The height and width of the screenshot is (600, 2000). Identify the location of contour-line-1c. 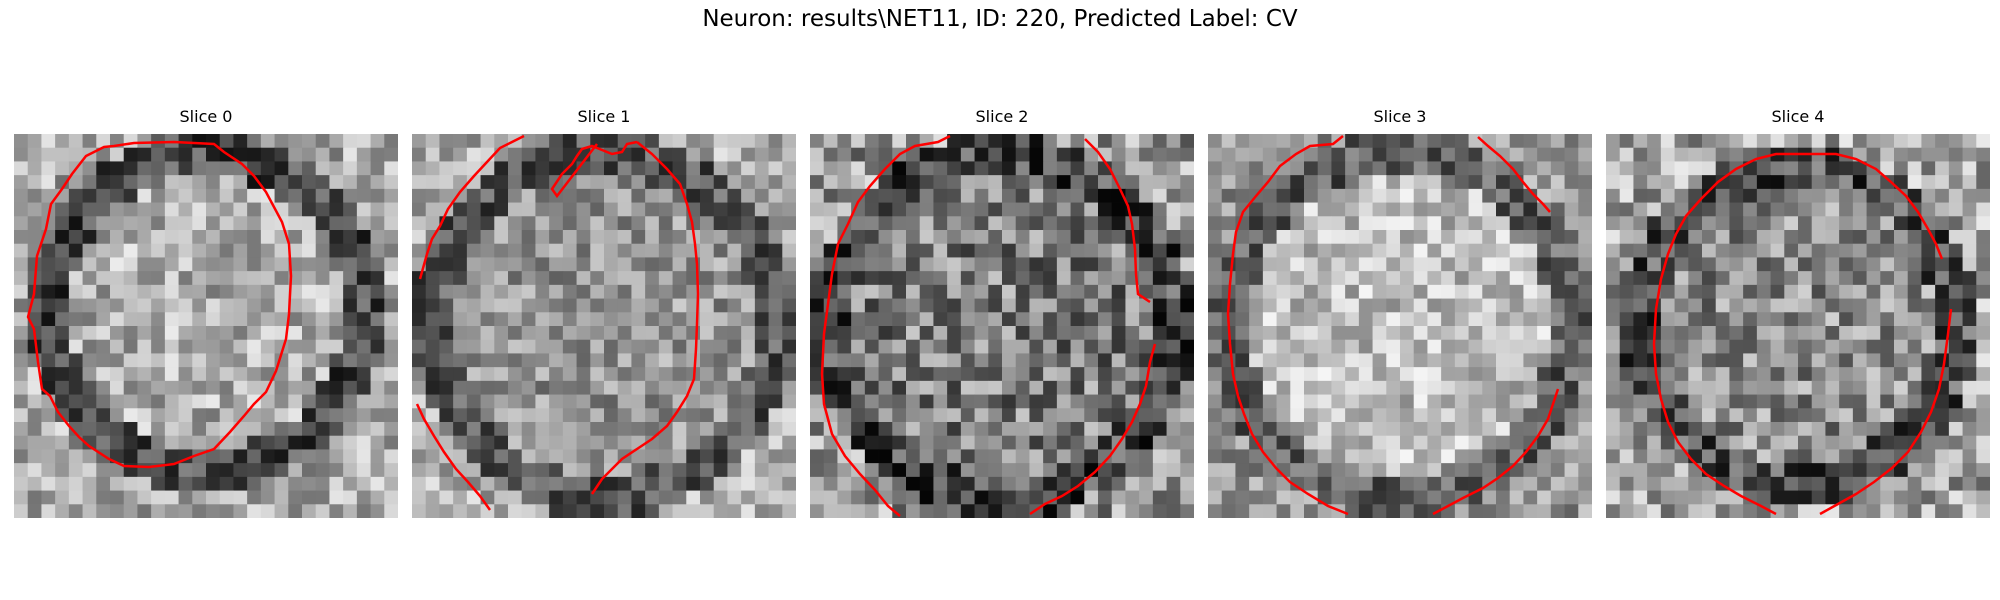
(645, 318).